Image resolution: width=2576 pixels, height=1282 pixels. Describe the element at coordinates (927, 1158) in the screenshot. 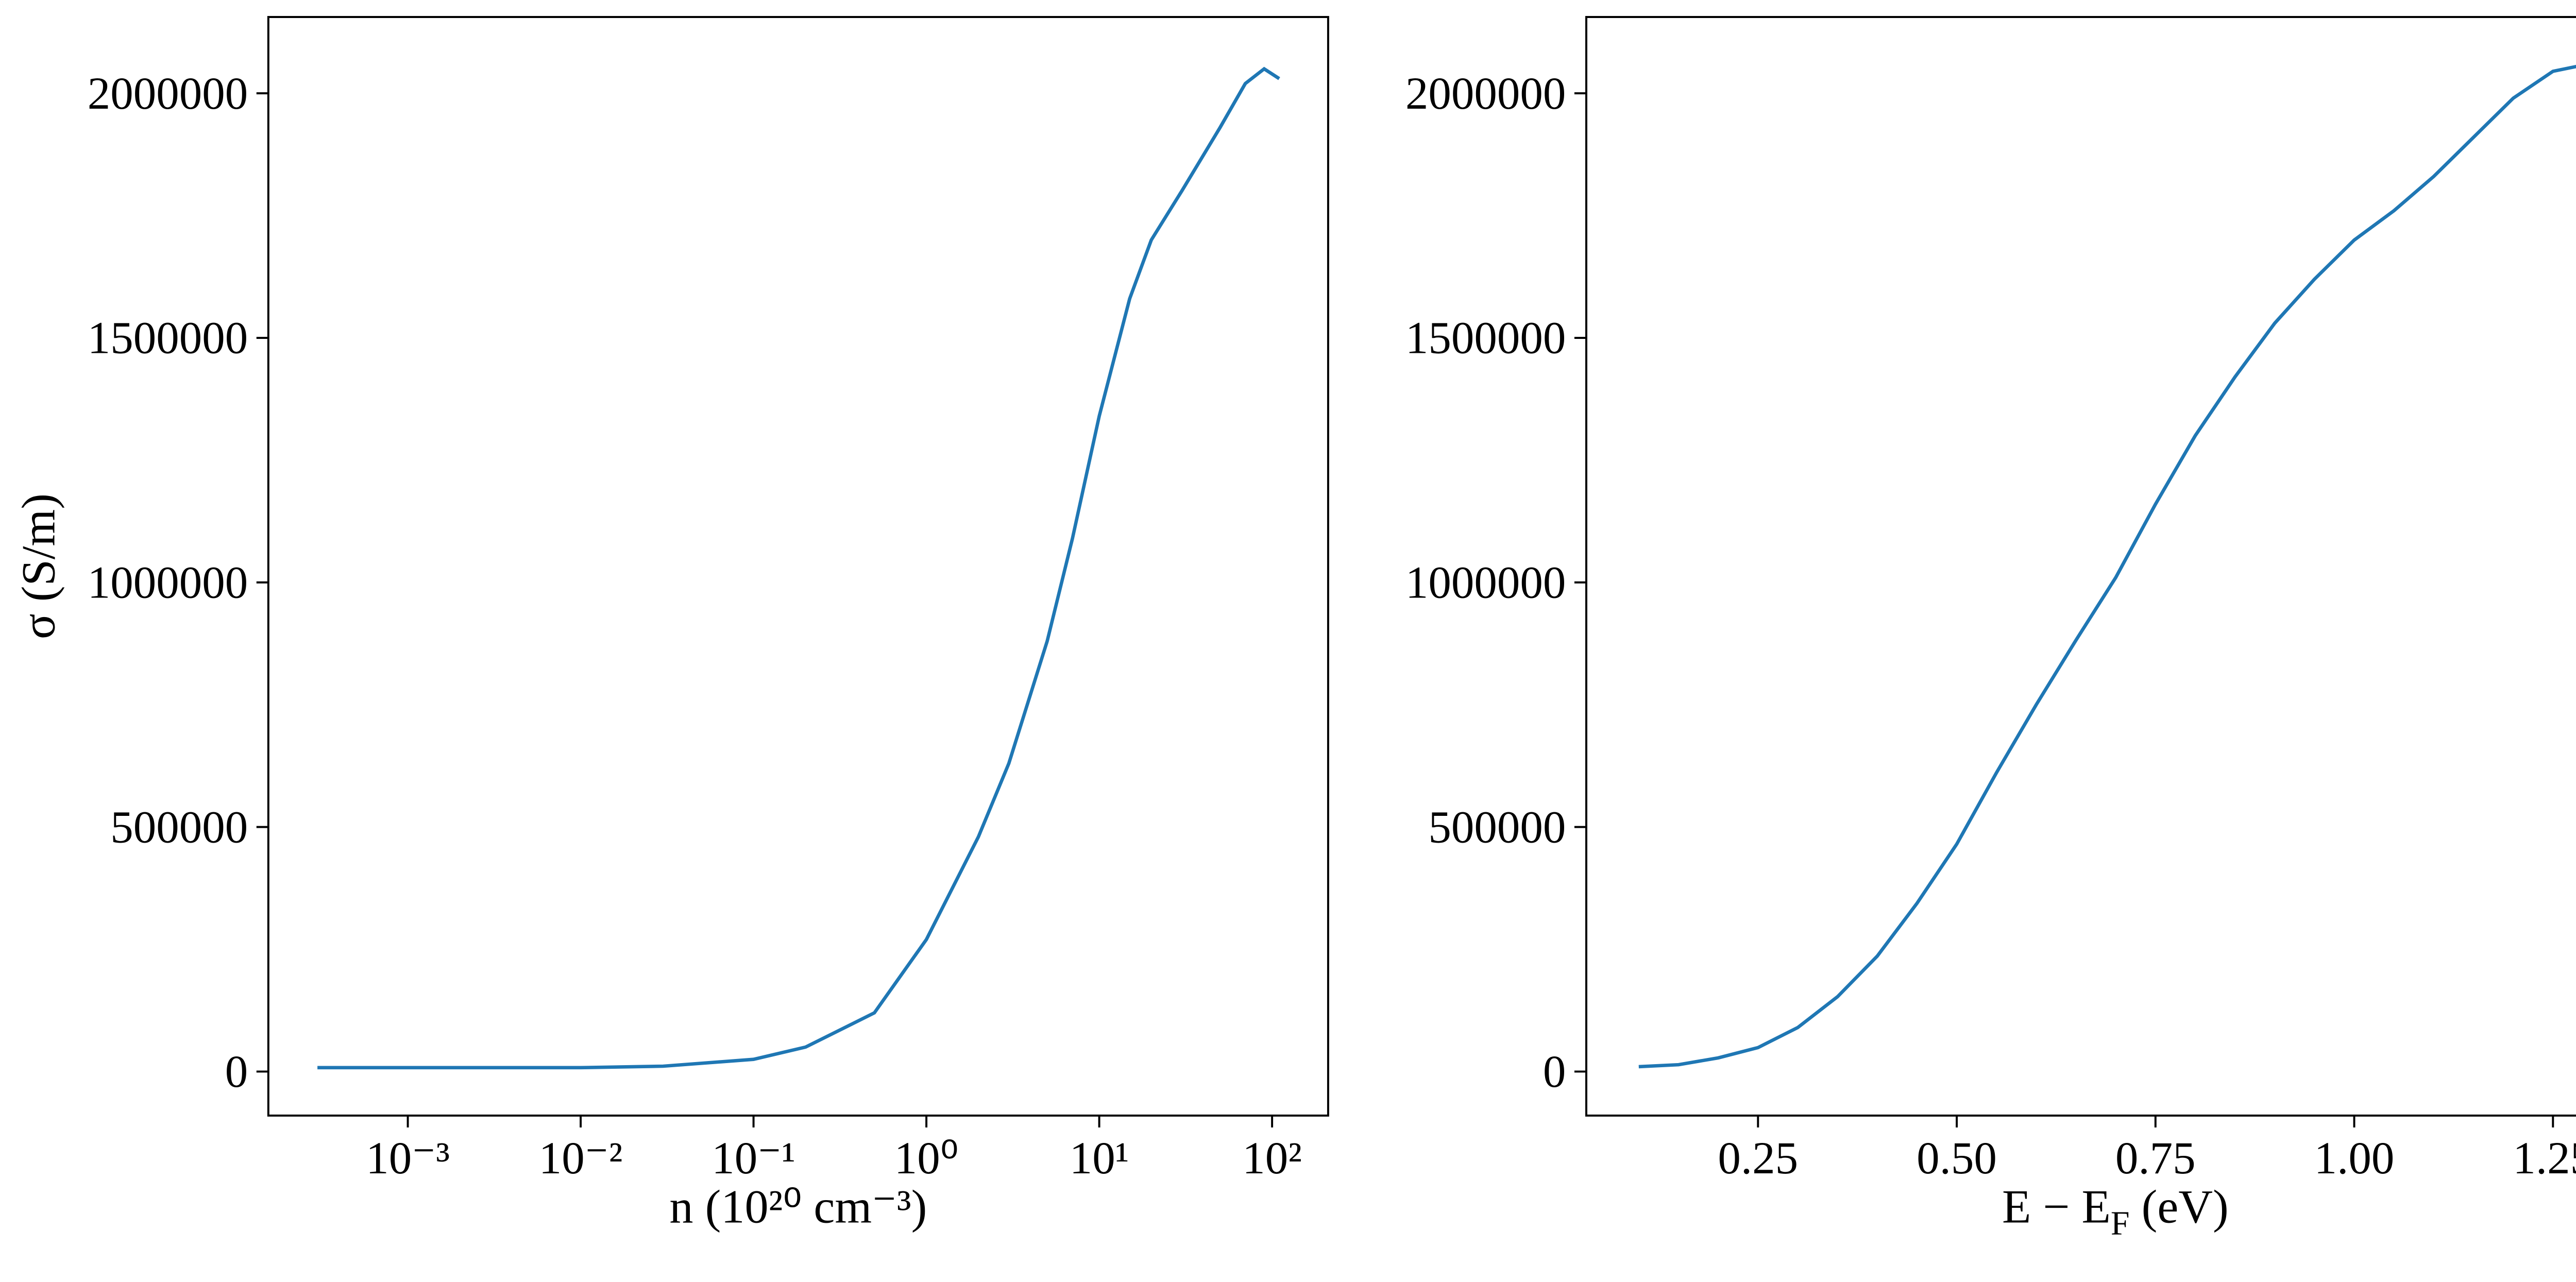

I see `x-tick-label: 10⁰` at that location.